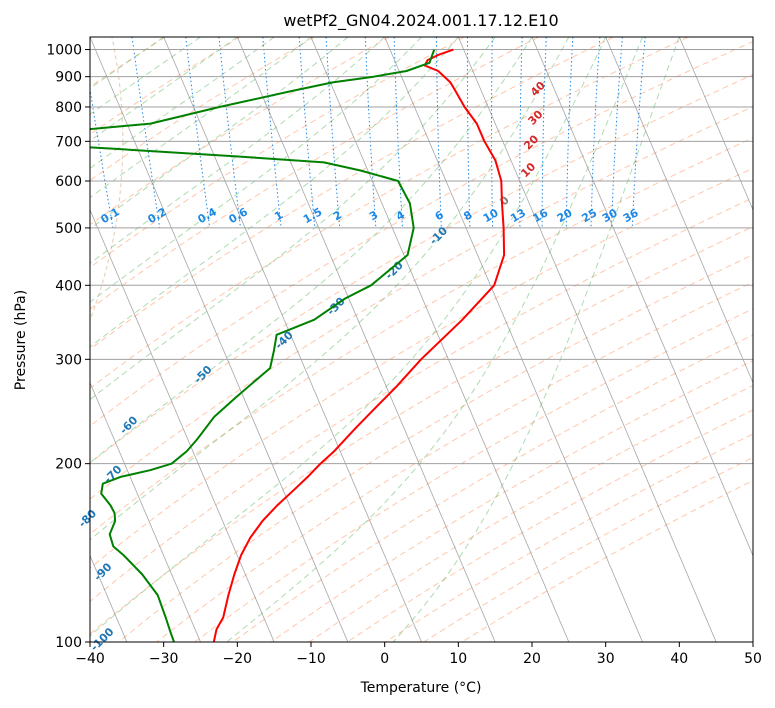 This screenshot has width=775, height=708. Describe the element at coordinates (68, 78) in the screenshot. I see `y-tick-label: 900` at that location.